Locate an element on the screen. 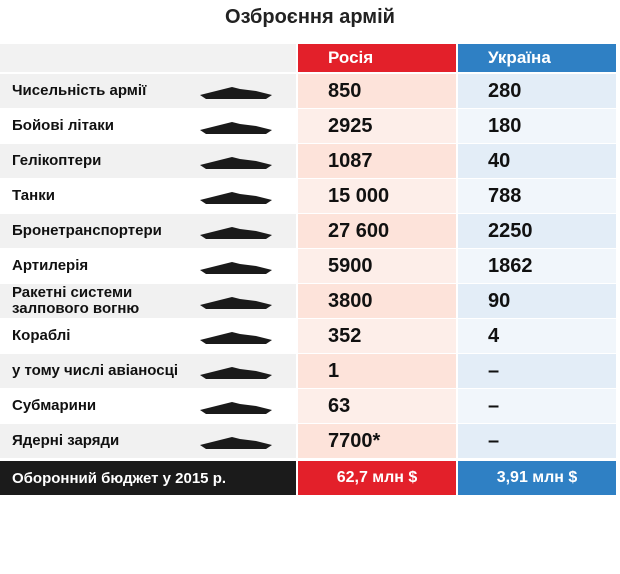 The height and width of the screenshot is (574, 620). table-row: Артилерія 5900 1862 is located at coordinates (308, 266).